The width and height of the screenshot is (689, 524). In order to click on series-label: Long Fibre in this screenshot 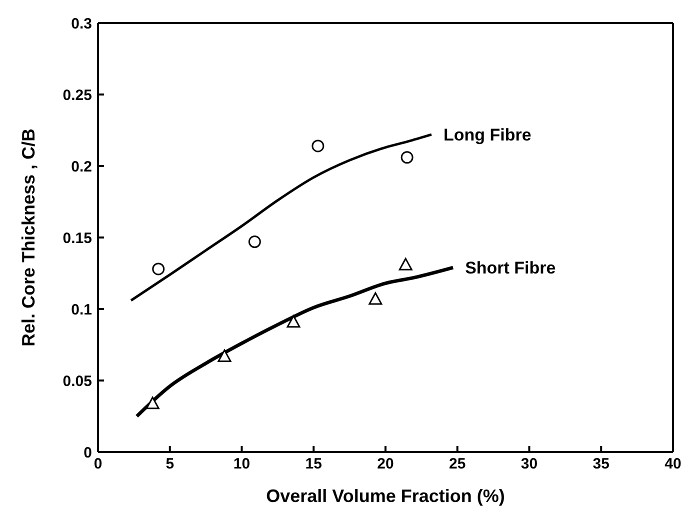, I will do `click(488, 135)`.